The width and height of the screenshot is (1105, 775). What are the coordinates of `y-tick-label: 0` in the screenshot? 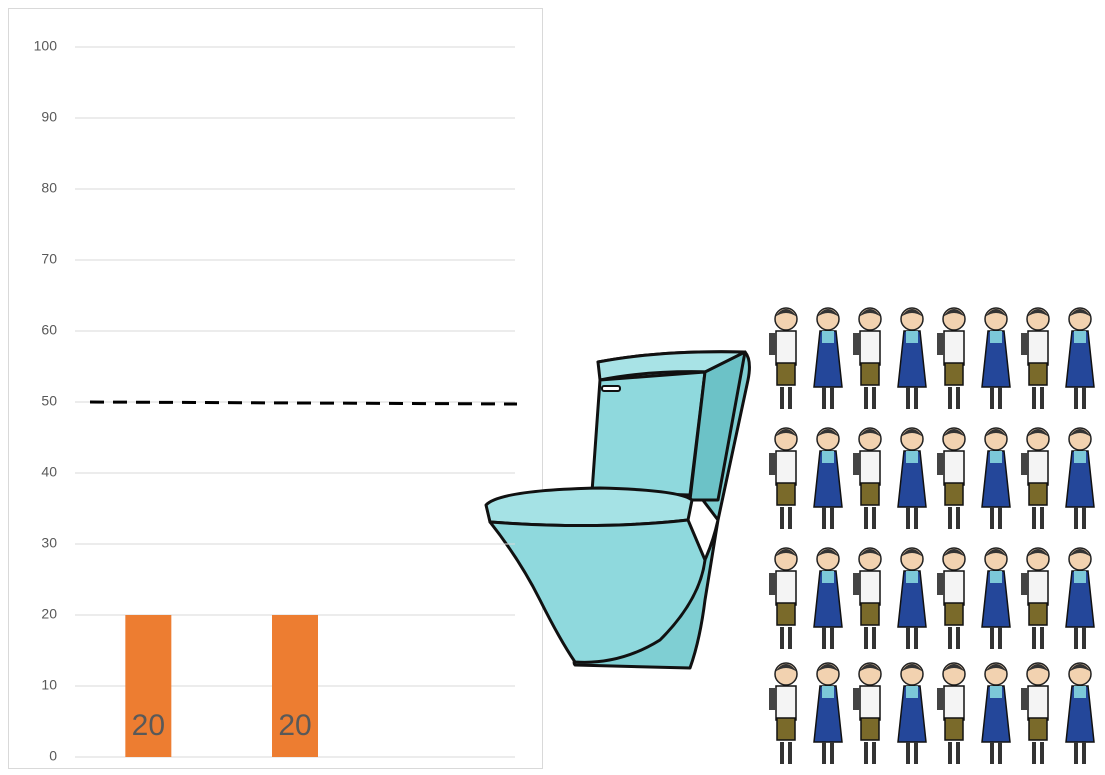 It's located at (53, 756).